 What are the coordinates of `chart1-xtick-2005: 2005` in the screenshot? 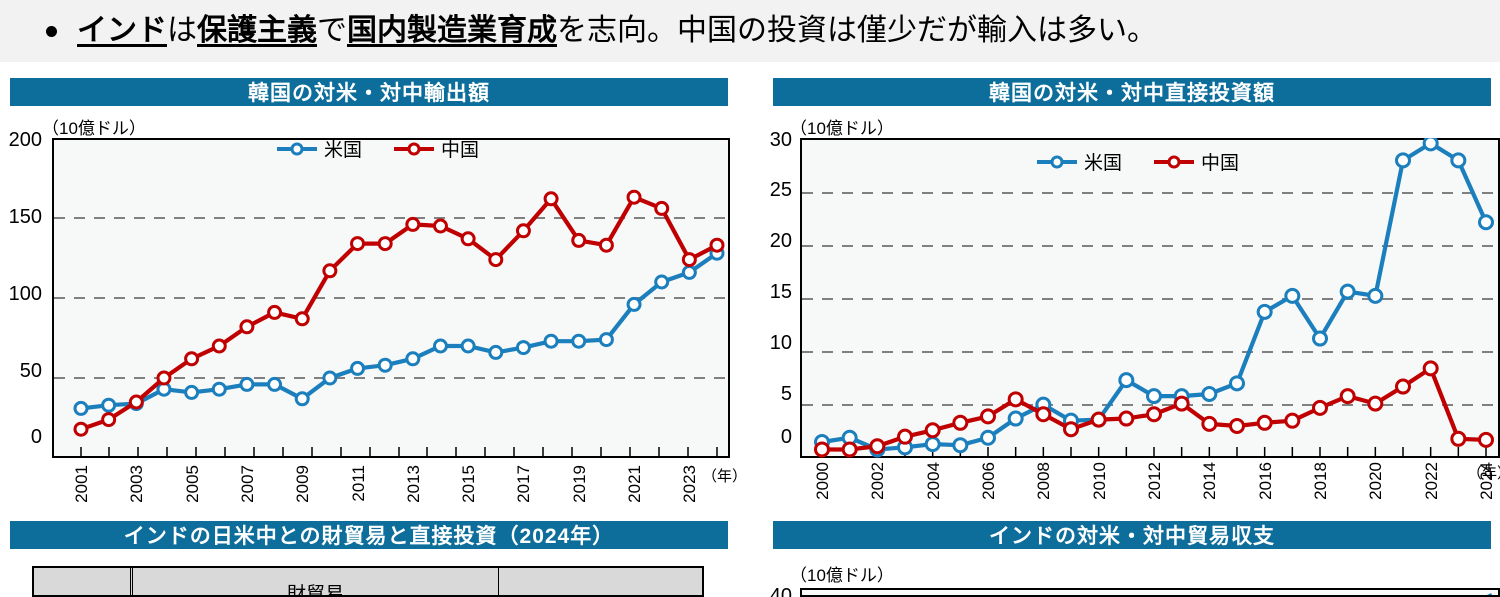 It's located at (192, 484).